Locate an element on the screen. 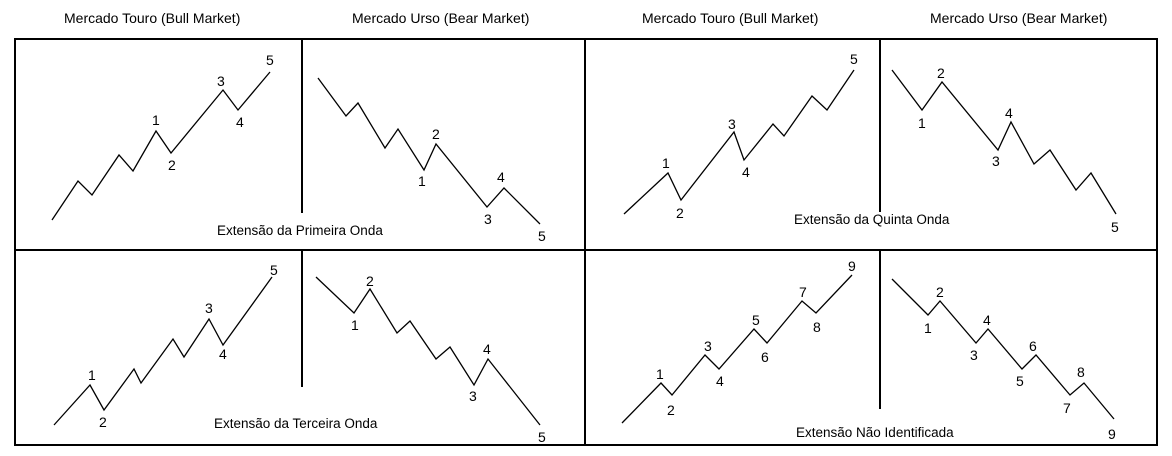 This screenshot has height=456, width=1172. caption-first-wave: Extensão da Primeira Onda is located at coordinates (300, 230).